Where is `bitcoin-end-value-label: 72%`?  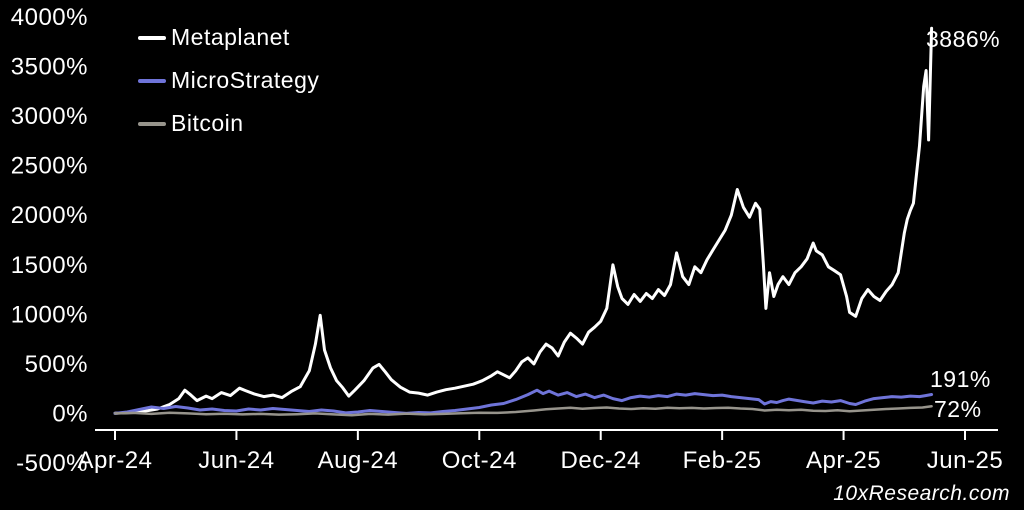
bitcoin-end-value-label: 72% is located at coordinates (958, 409).